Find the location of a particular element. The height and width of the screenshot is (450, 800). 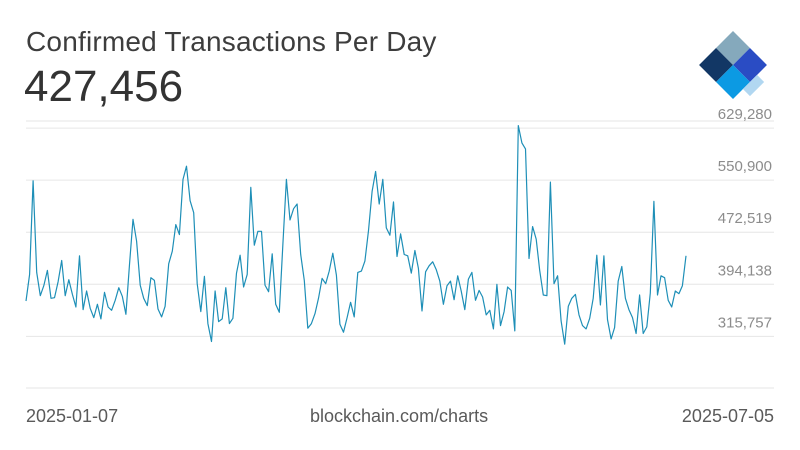

y-tick-label: 629,280 is located at coordinates (745, 114).